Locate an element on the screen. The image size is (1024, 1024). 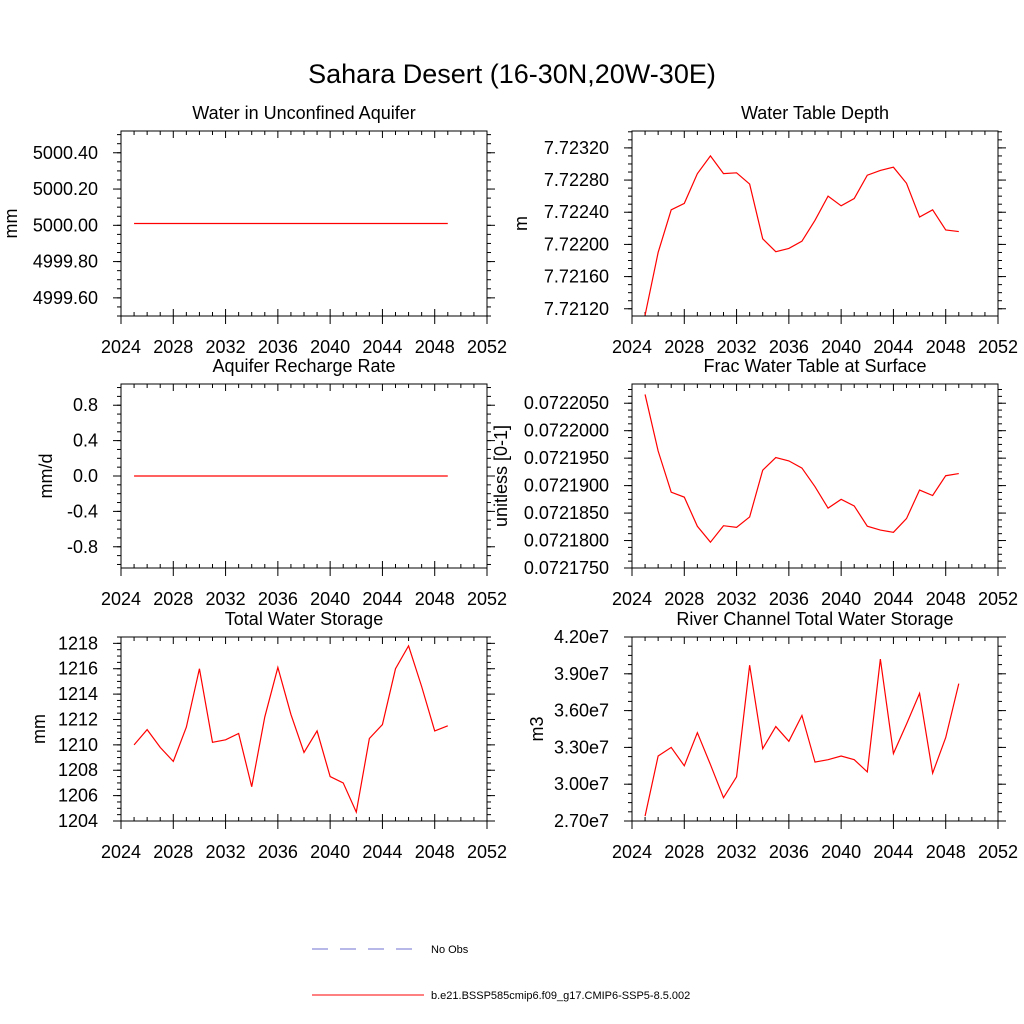
y-tick-label: 0.4 is located at coordinates (85, 441).